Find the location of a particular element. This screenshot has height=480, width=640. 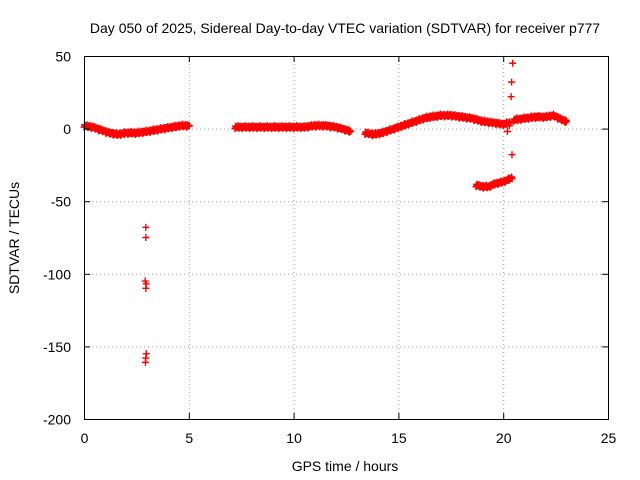

x-tick-label: 20 is located at coordinates (504, 438).